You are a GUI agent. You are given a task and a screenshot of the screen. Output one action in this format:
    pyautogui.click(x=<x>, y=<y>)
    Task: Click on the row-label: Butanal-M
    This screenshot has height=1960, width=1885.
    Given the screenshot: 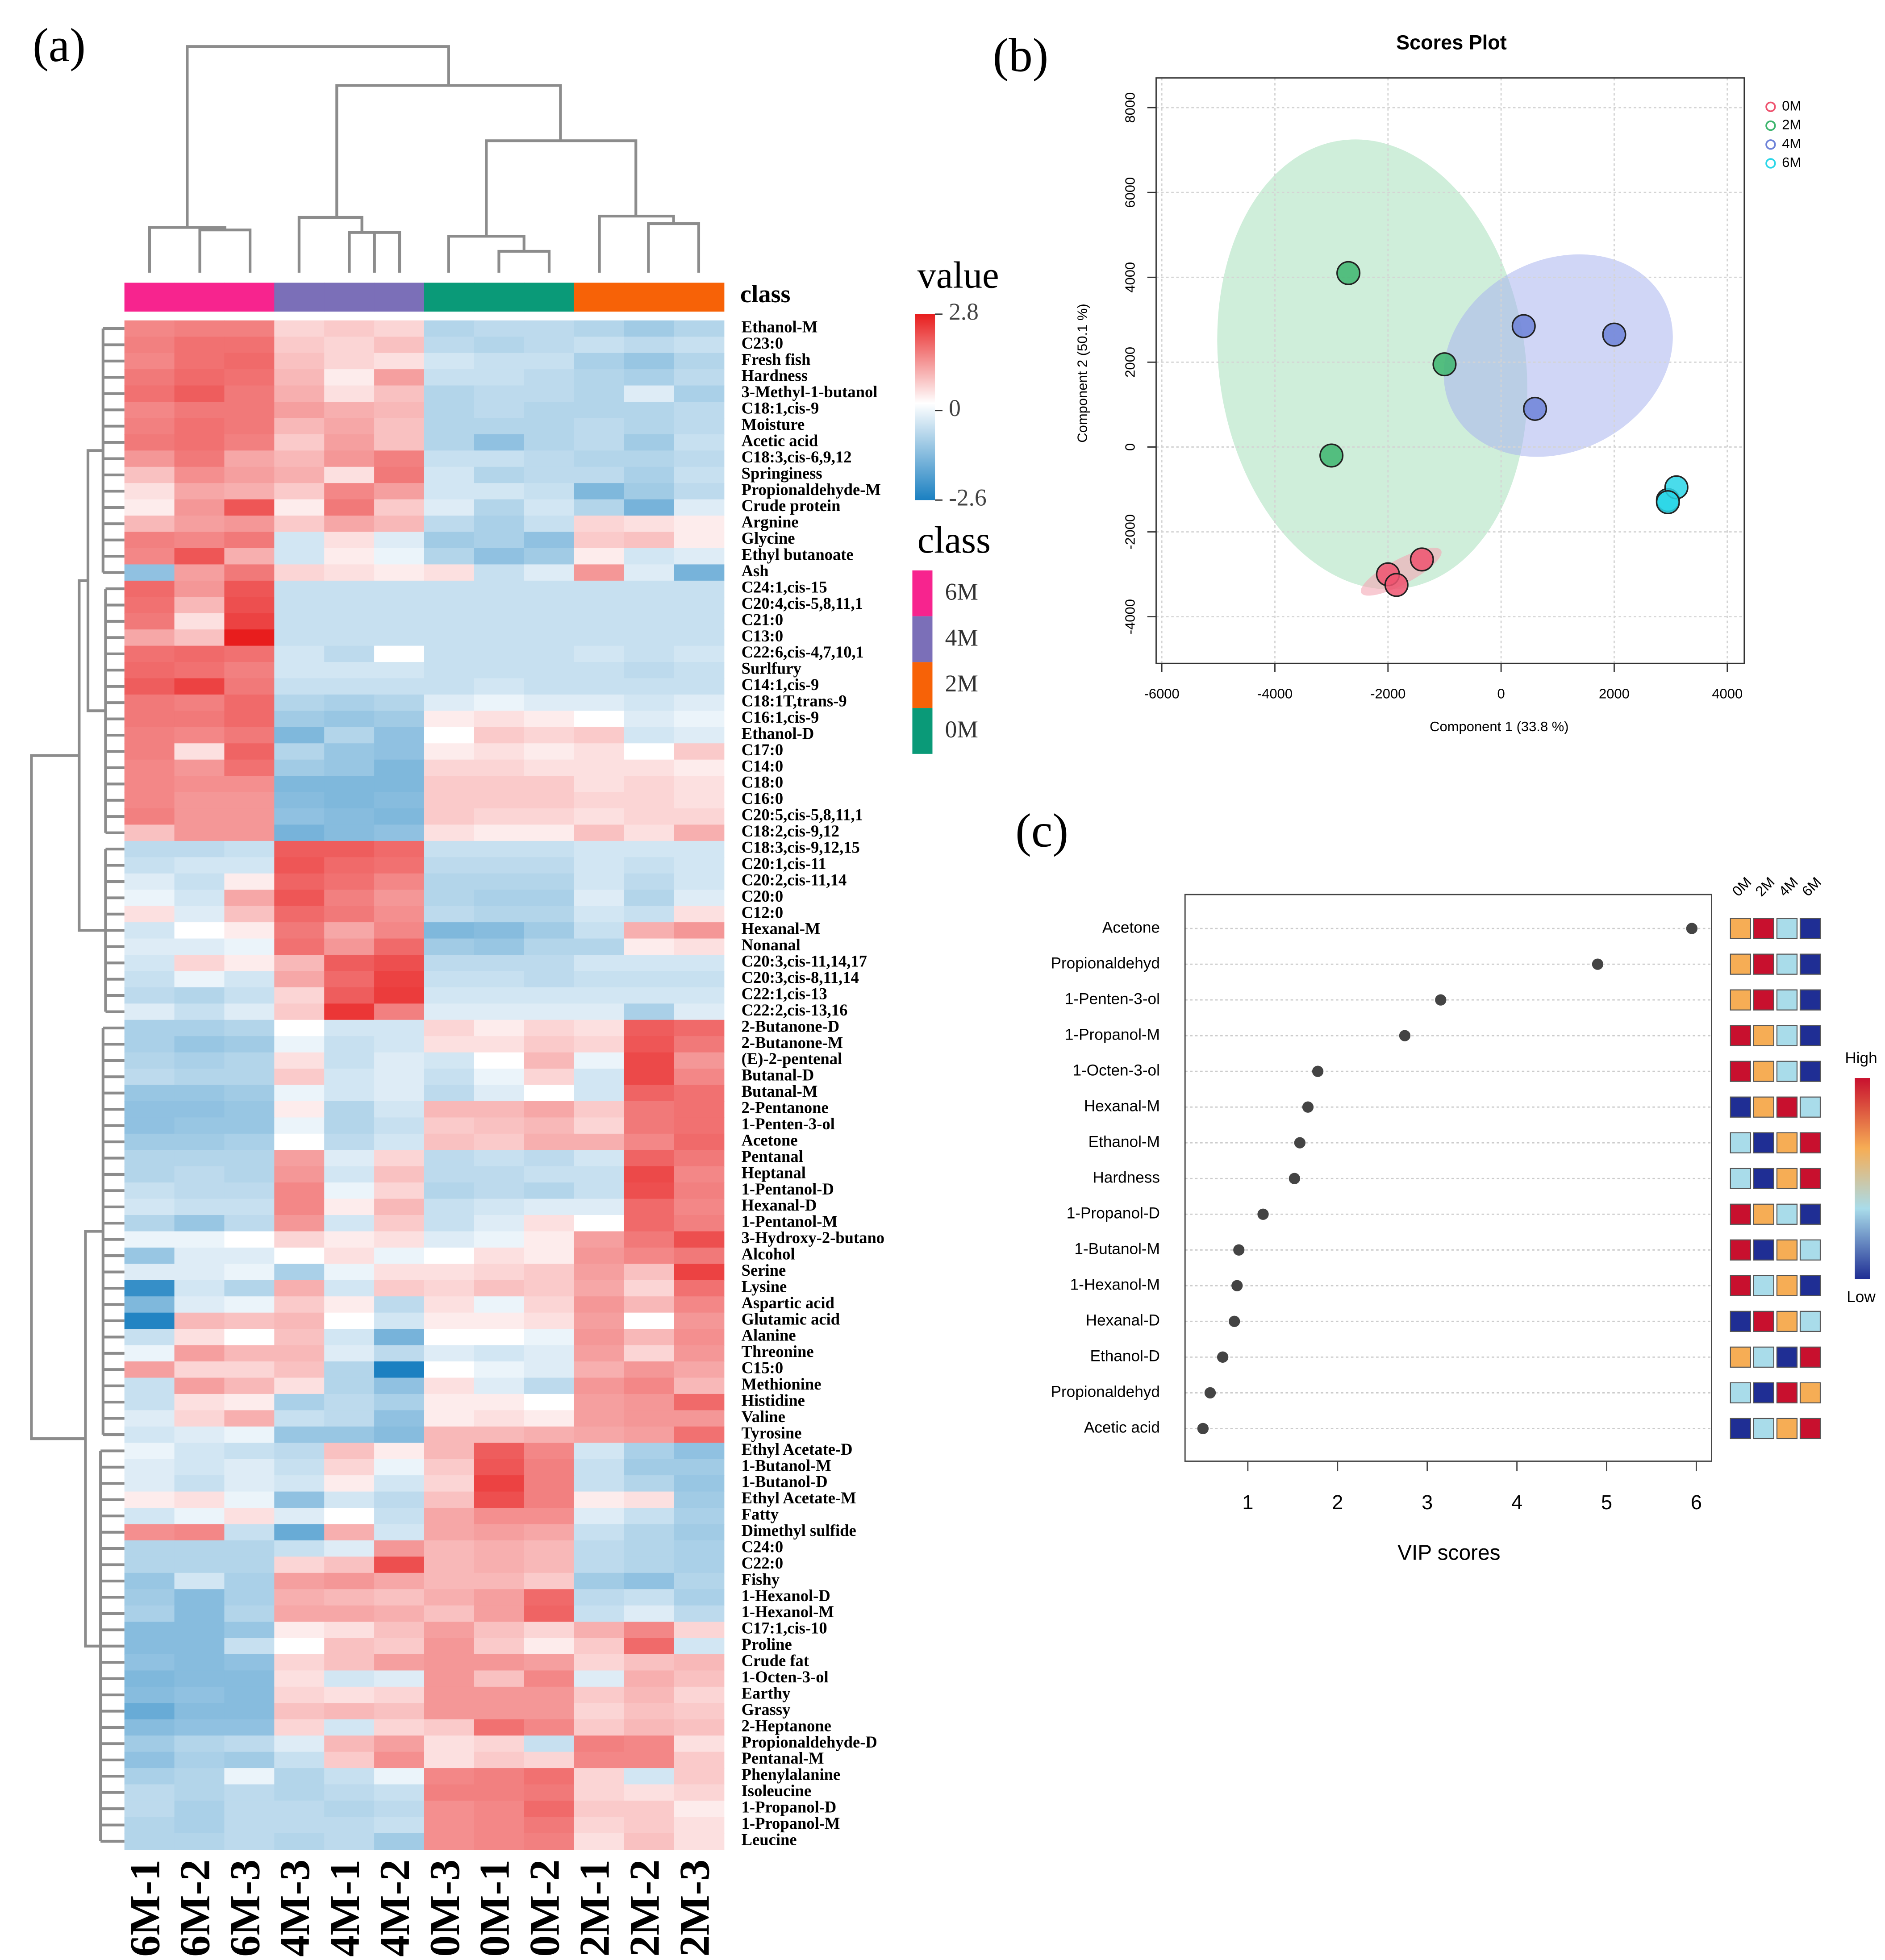 What is the action you would take?
    pyautogui.click(x=780, y=1091)
    